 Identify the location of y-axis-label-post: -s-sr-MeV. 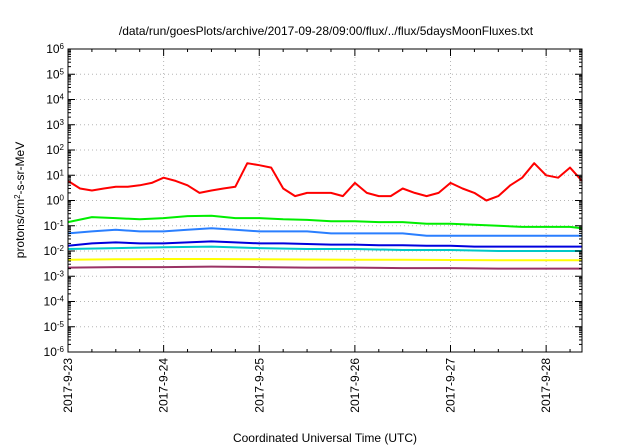
(20, 168).